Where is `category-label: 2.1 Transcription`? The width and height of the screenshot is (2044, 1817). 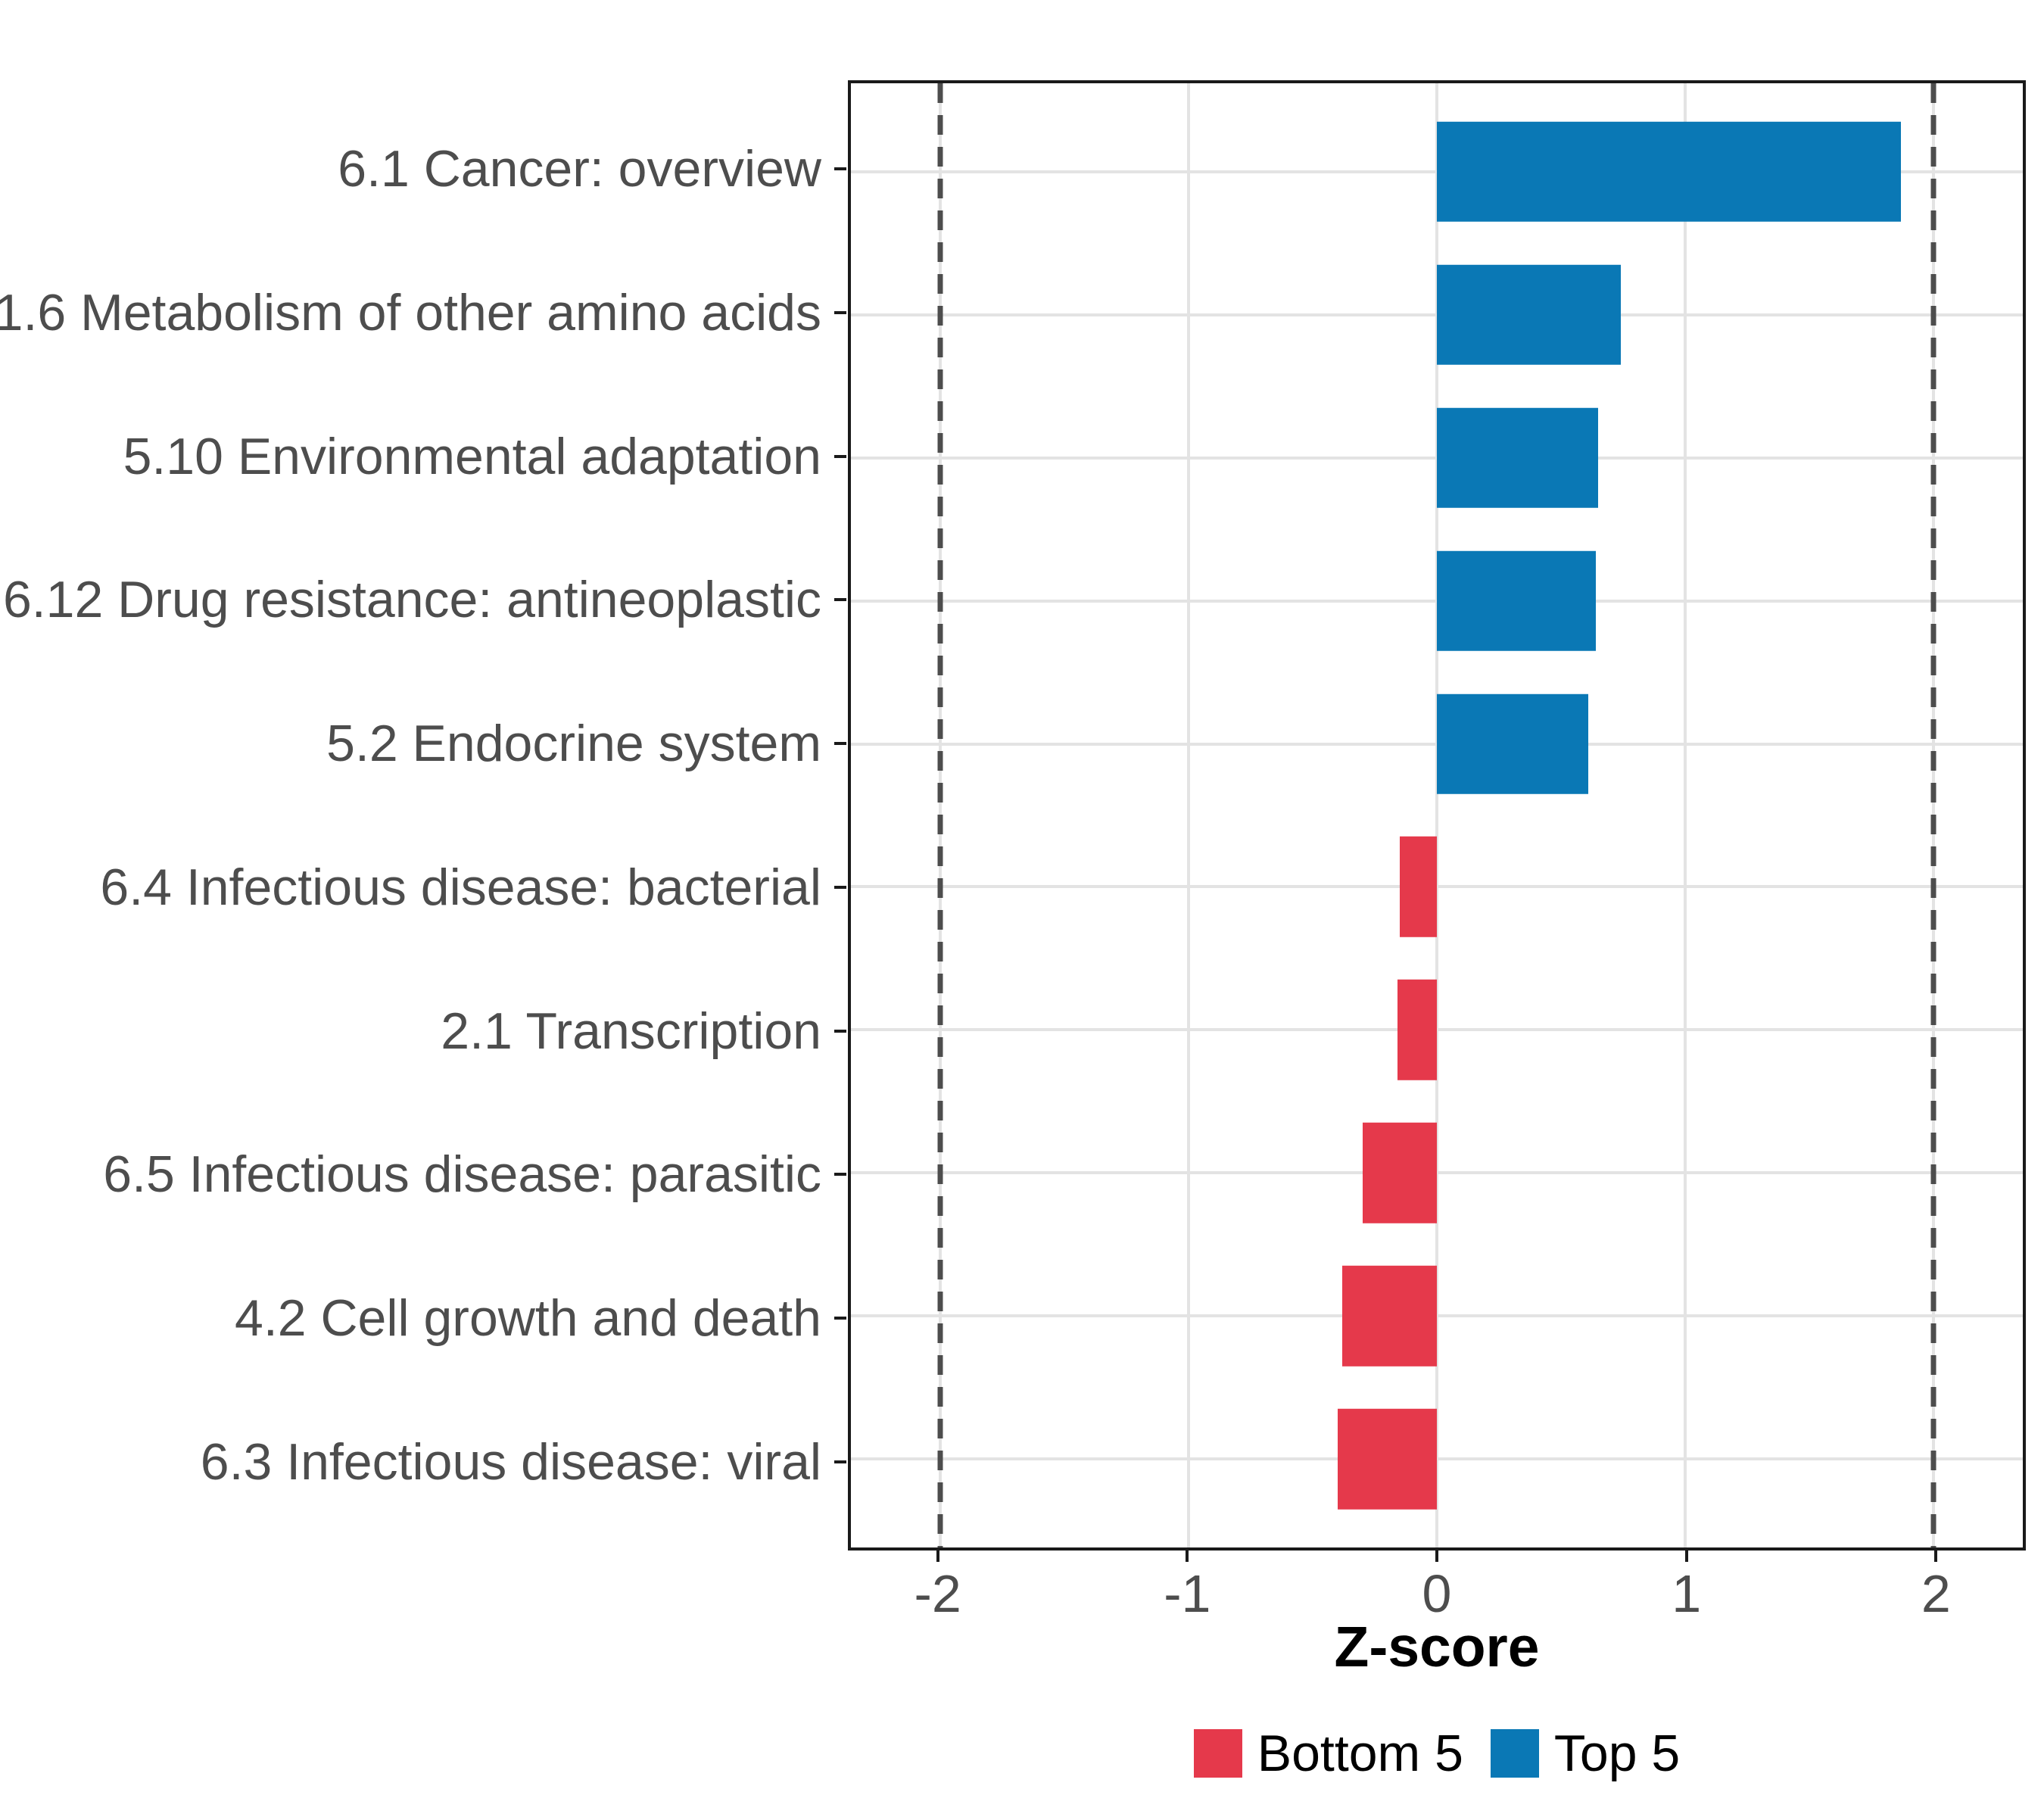
category-label: 2.1 Transcription is located at coordinates (631, 1031).